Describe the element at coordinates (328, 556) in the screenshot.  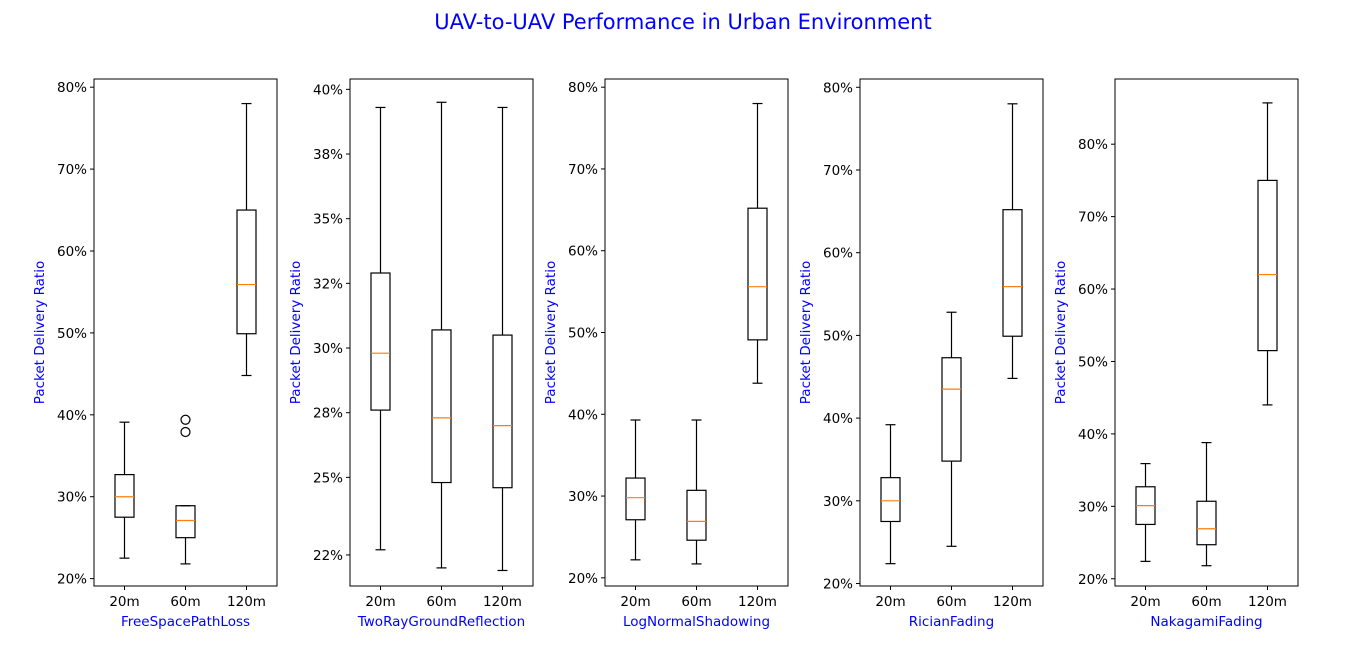
I see `y-tick-label: 22%` at that location.